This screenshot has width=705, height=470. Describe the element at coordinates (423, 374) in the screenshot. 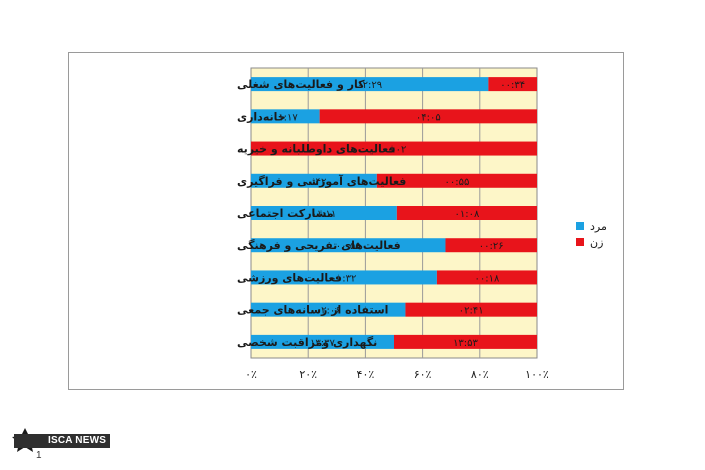

I see `x-tick-label: ۶۰٪` at that location.